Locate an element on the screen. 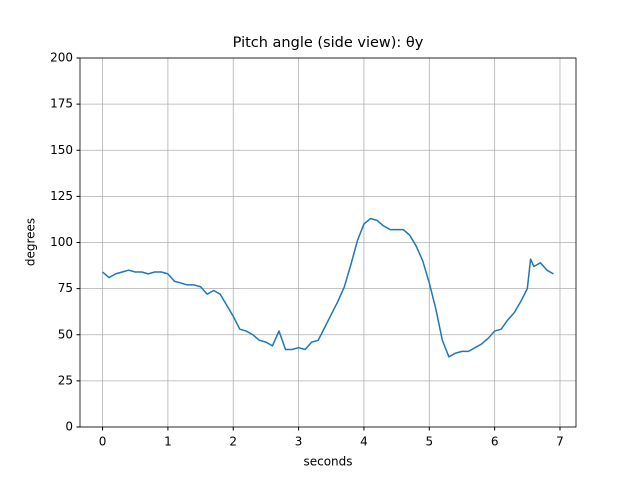  y-tick-label: 50 is located at coordinates (65, 334).